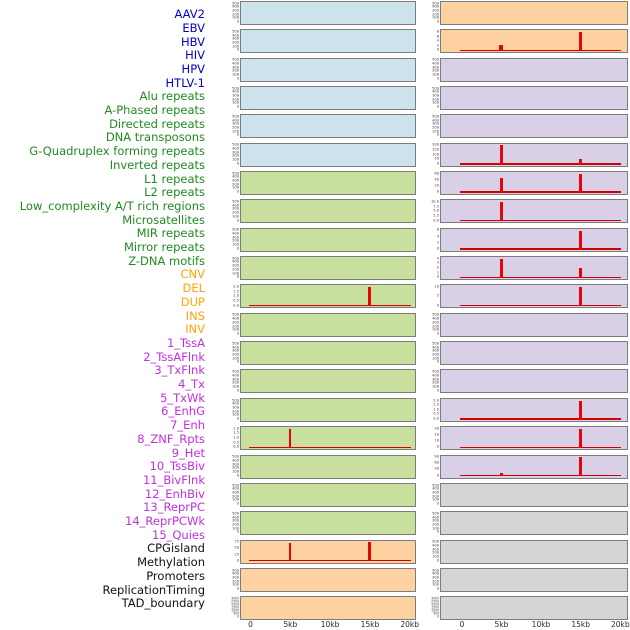  I want to click on row-label-ebv: EBV, so click(193, 27).